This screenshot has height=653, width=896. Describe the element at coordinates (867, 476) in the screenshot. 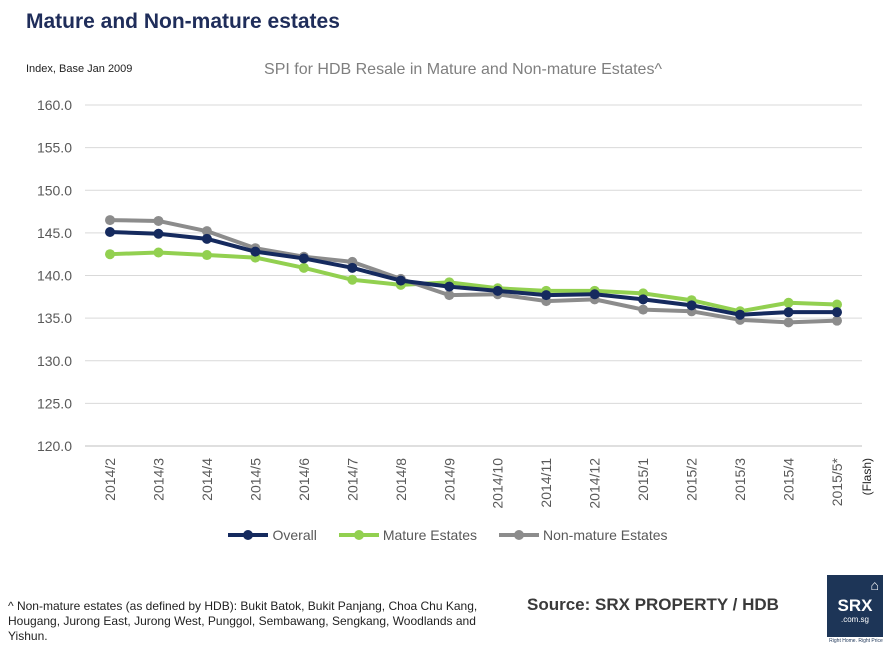

I see `x-axis-note: (Flash)` at that location.